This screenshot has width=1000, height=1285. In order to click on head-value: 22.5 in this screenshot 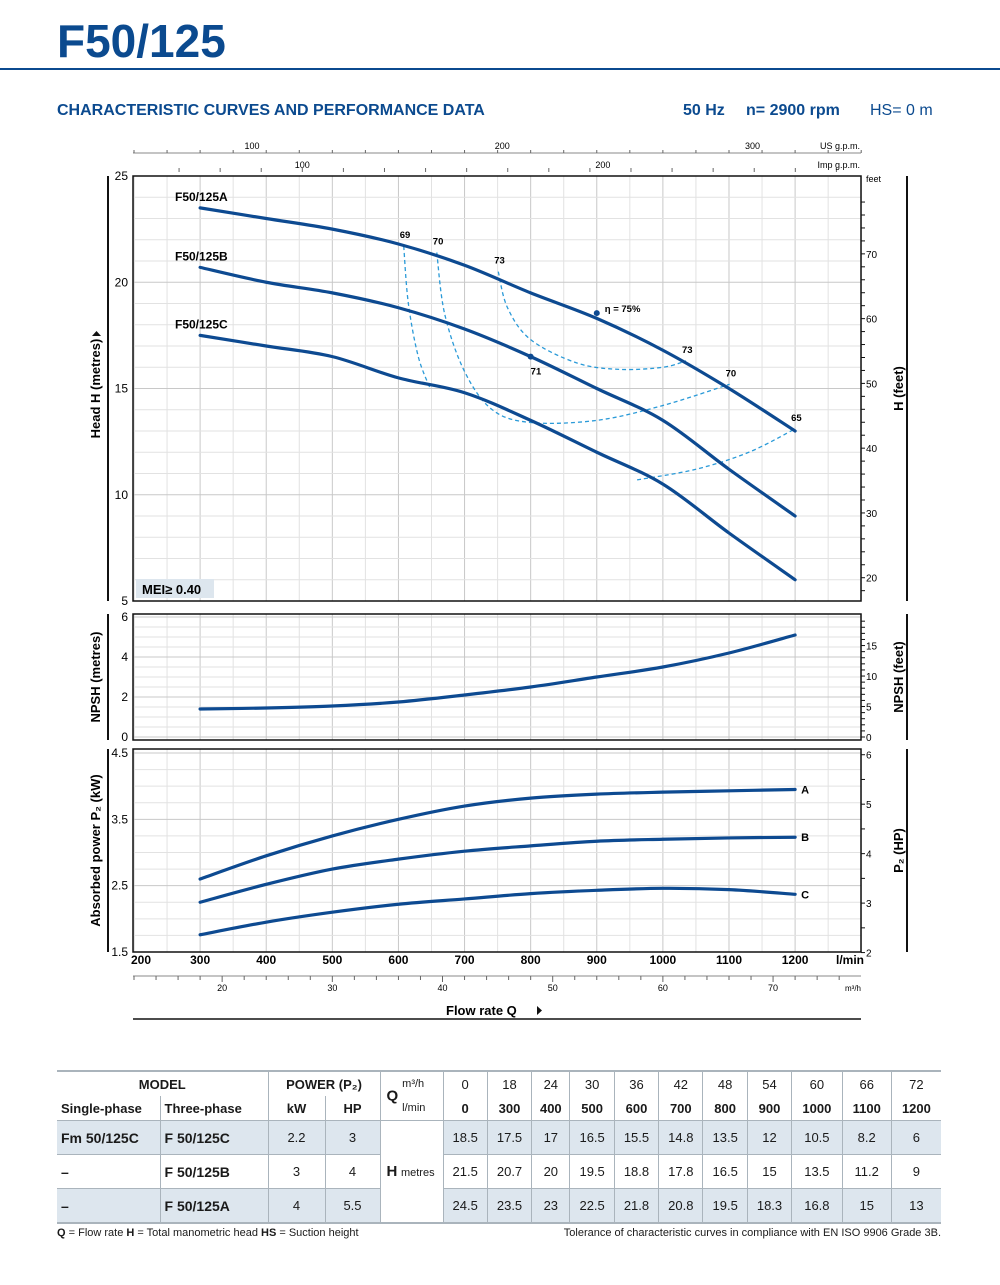, I will do `click(592, 1205)`.